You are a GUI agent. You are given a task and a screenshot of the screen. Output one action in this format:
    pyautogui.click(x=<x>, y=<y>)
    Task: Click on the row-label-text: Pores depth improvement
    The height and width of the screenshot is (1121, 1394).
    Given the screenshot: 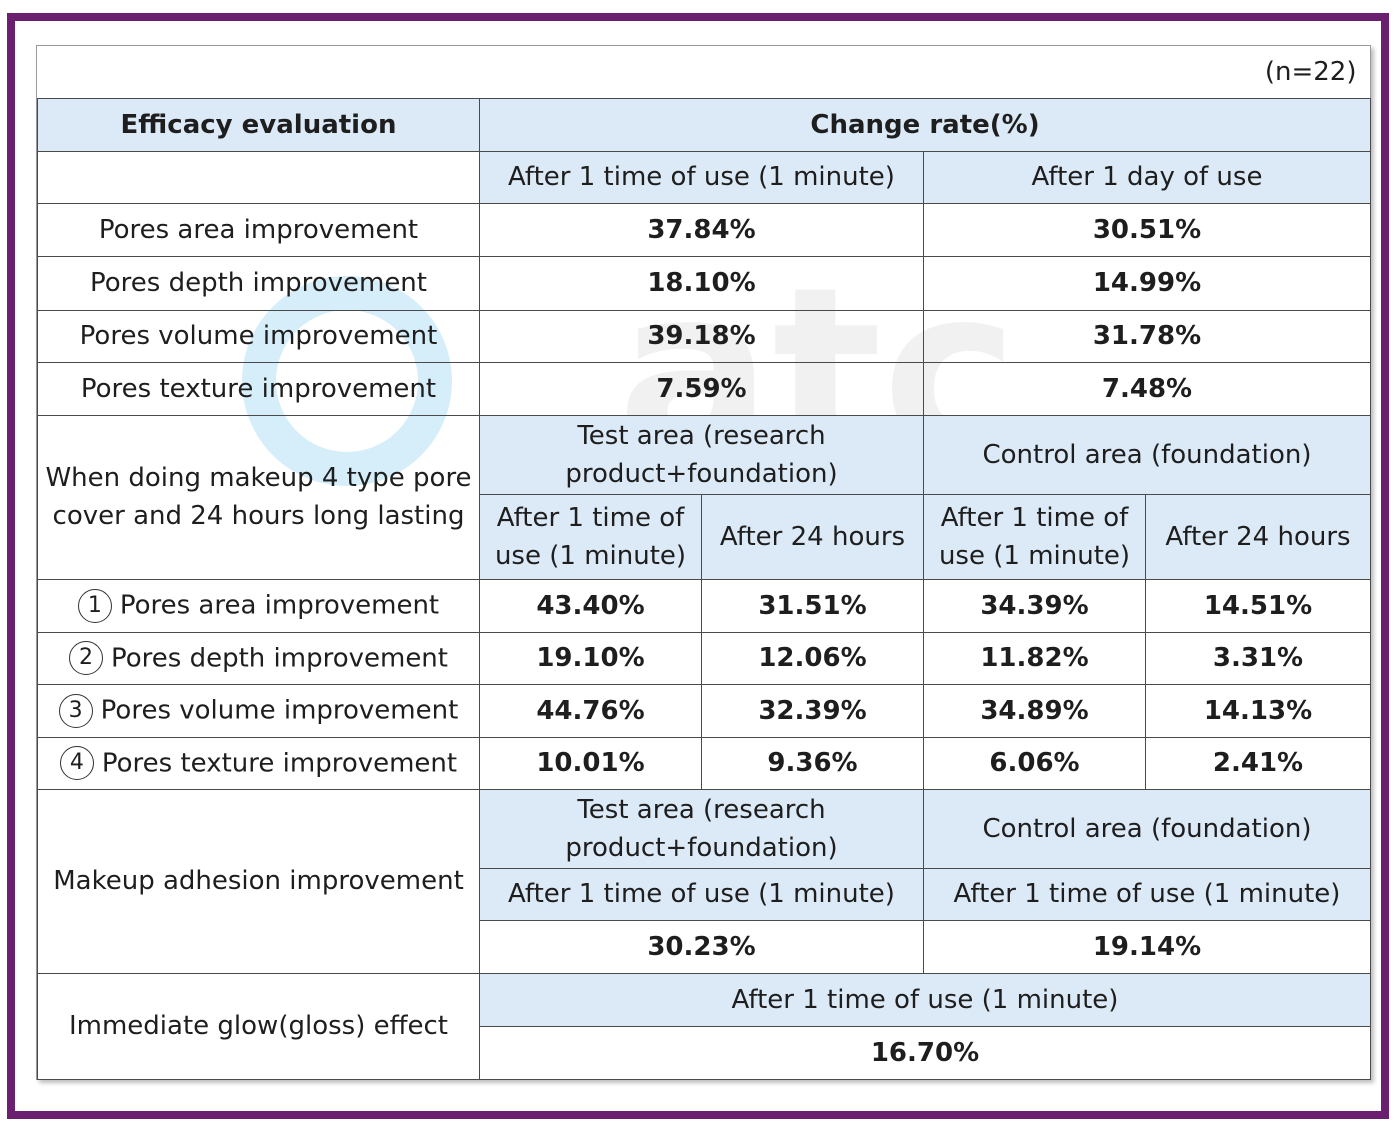 What is the action you would take?
    pyautogui.click(x=279, y=658)
    